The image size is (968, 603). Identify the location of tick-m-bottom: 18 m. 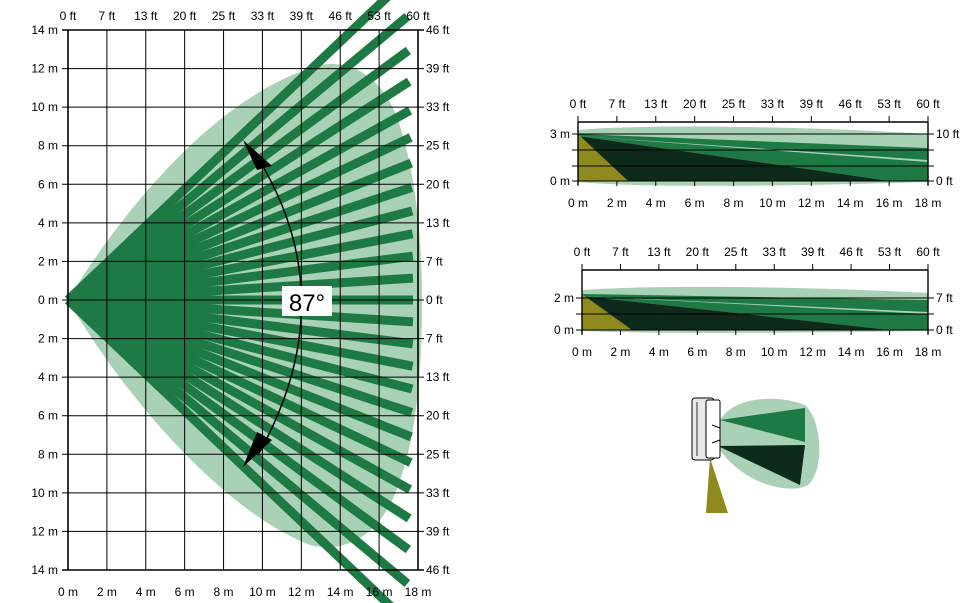
(928, 352).